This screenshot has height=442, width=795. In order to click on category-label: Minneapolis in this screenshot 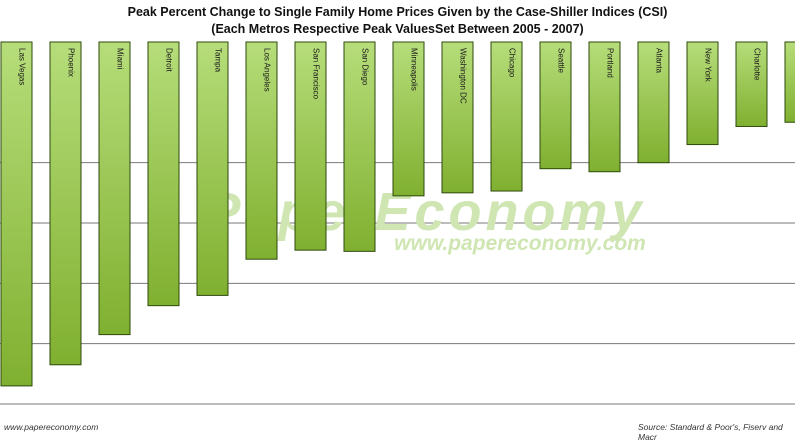, I will do `click(414, 69)`.